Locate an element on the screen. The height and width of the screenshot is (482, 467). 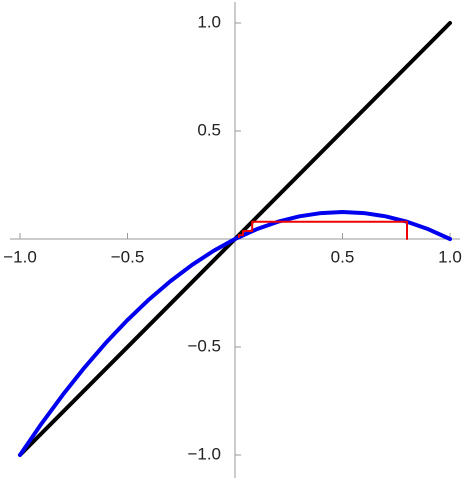
y-tick-label: 1.0 is located at coordinates (209, 21).